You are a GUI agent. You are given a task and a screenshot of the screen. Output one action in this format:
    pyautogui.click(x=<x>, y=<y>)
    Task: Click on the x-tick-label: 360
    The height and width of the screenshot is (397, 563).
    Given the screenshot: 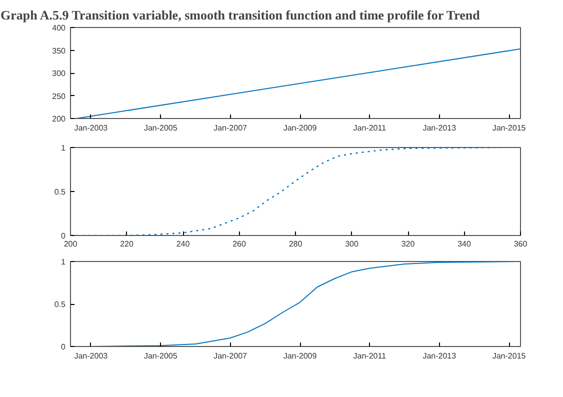 What is the action you would take?
    pyautogui.click(x=521, y=244)
    